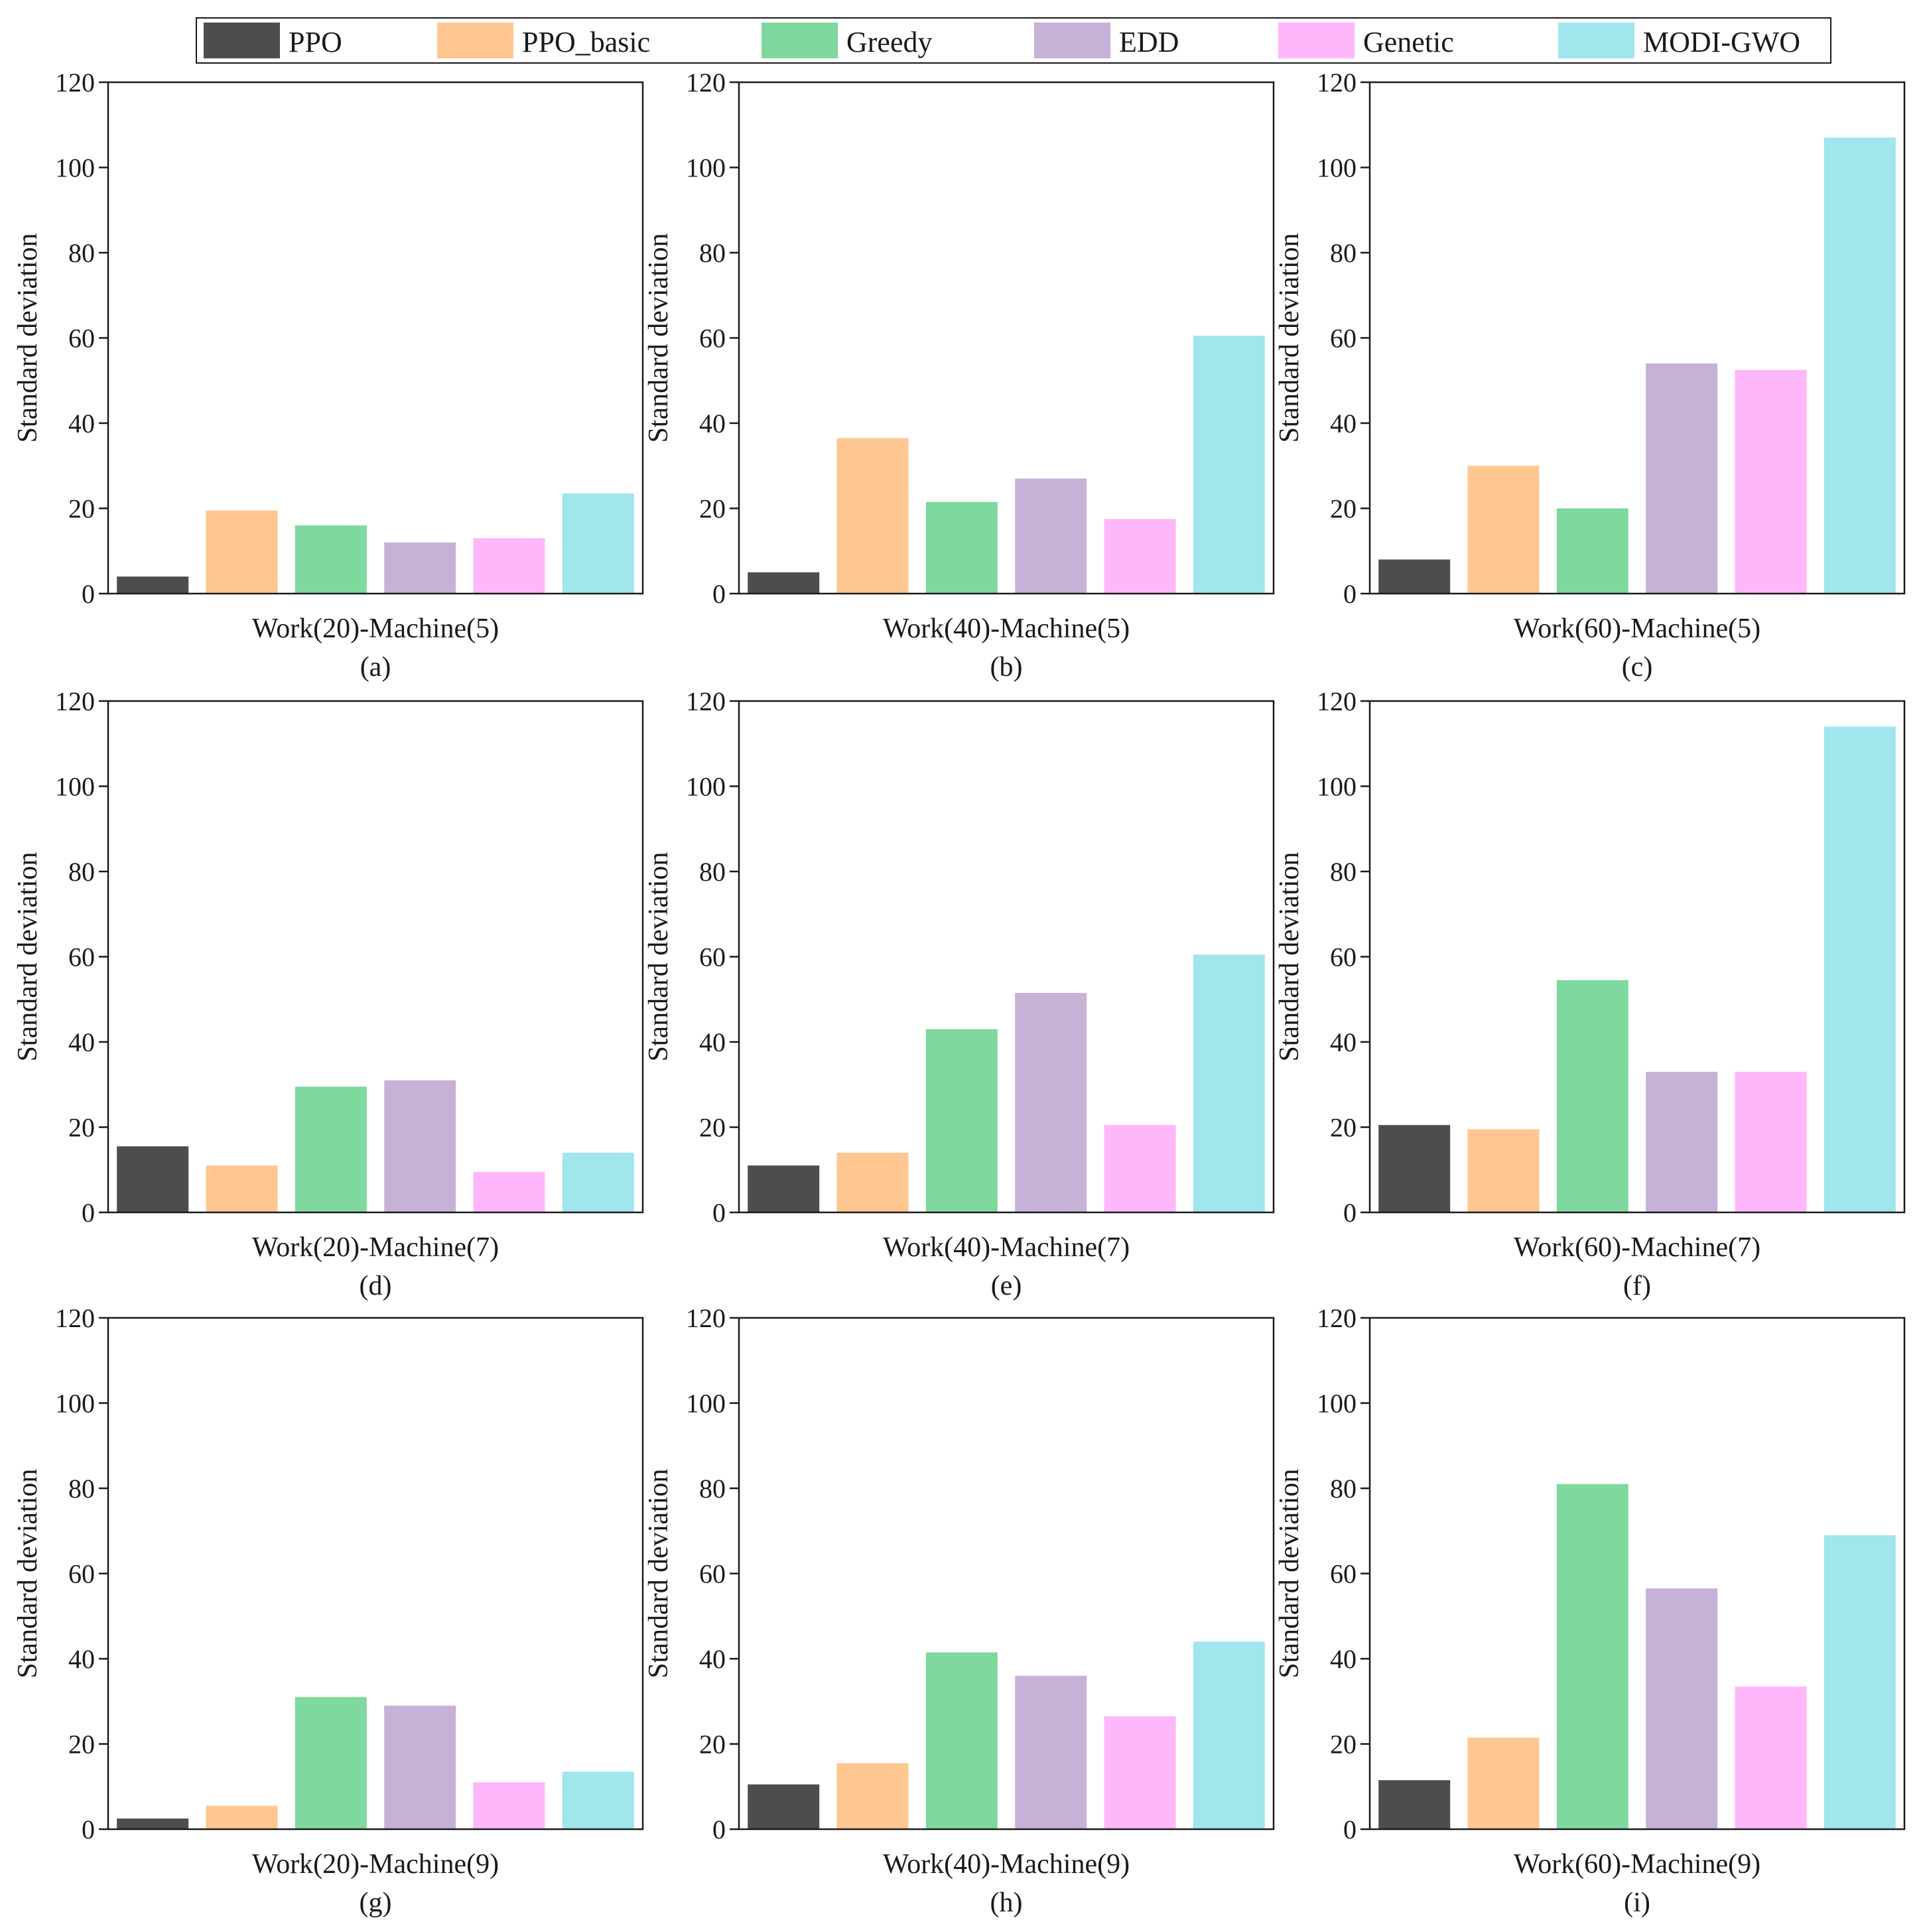 Image resolution: width=1923 pixels, height=1932 pixels. I want to click on legend-swatch-genetic, so click(1317, 41).